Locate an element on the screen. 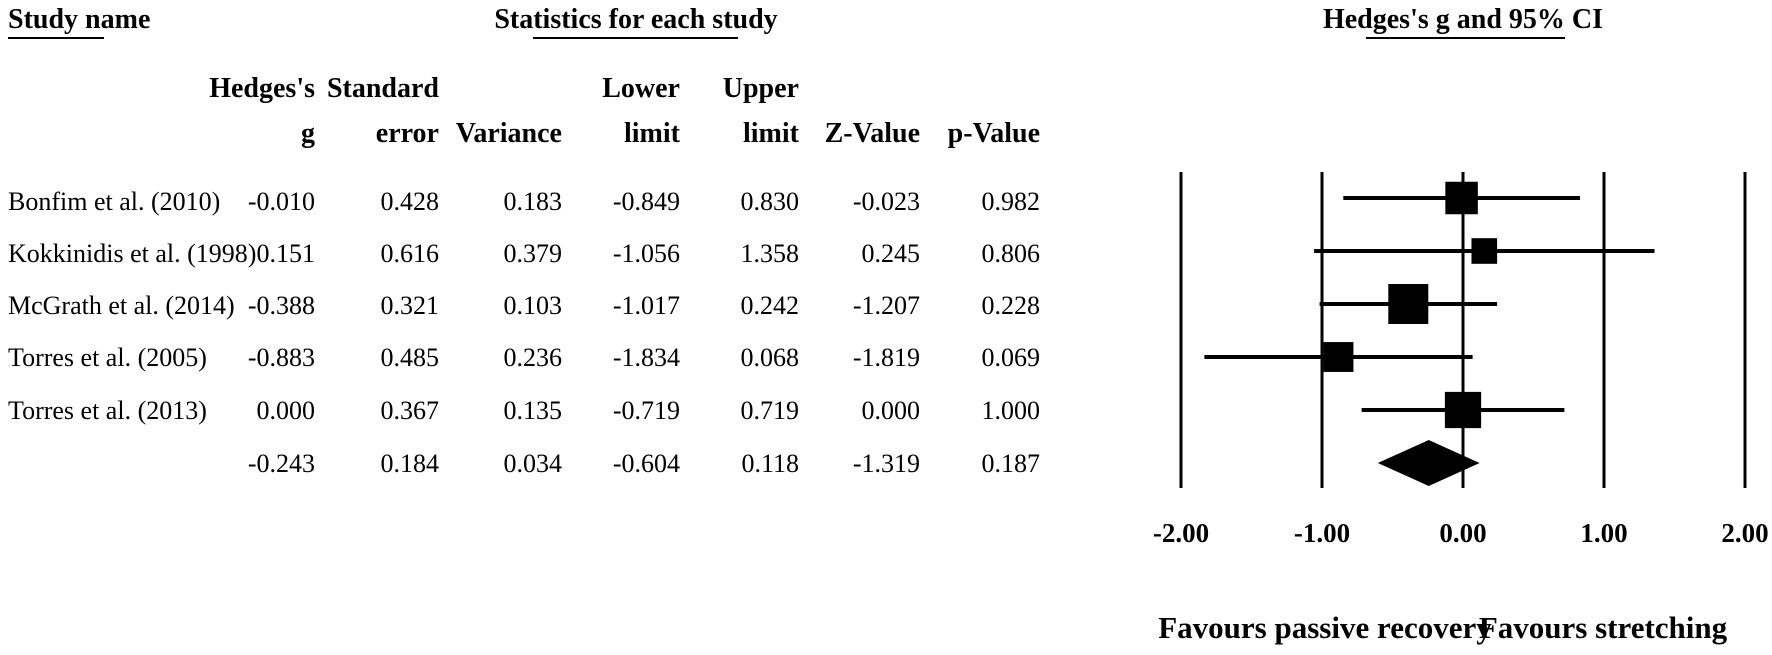  table-cell: -0.604 is located at coordinates (646, 463).